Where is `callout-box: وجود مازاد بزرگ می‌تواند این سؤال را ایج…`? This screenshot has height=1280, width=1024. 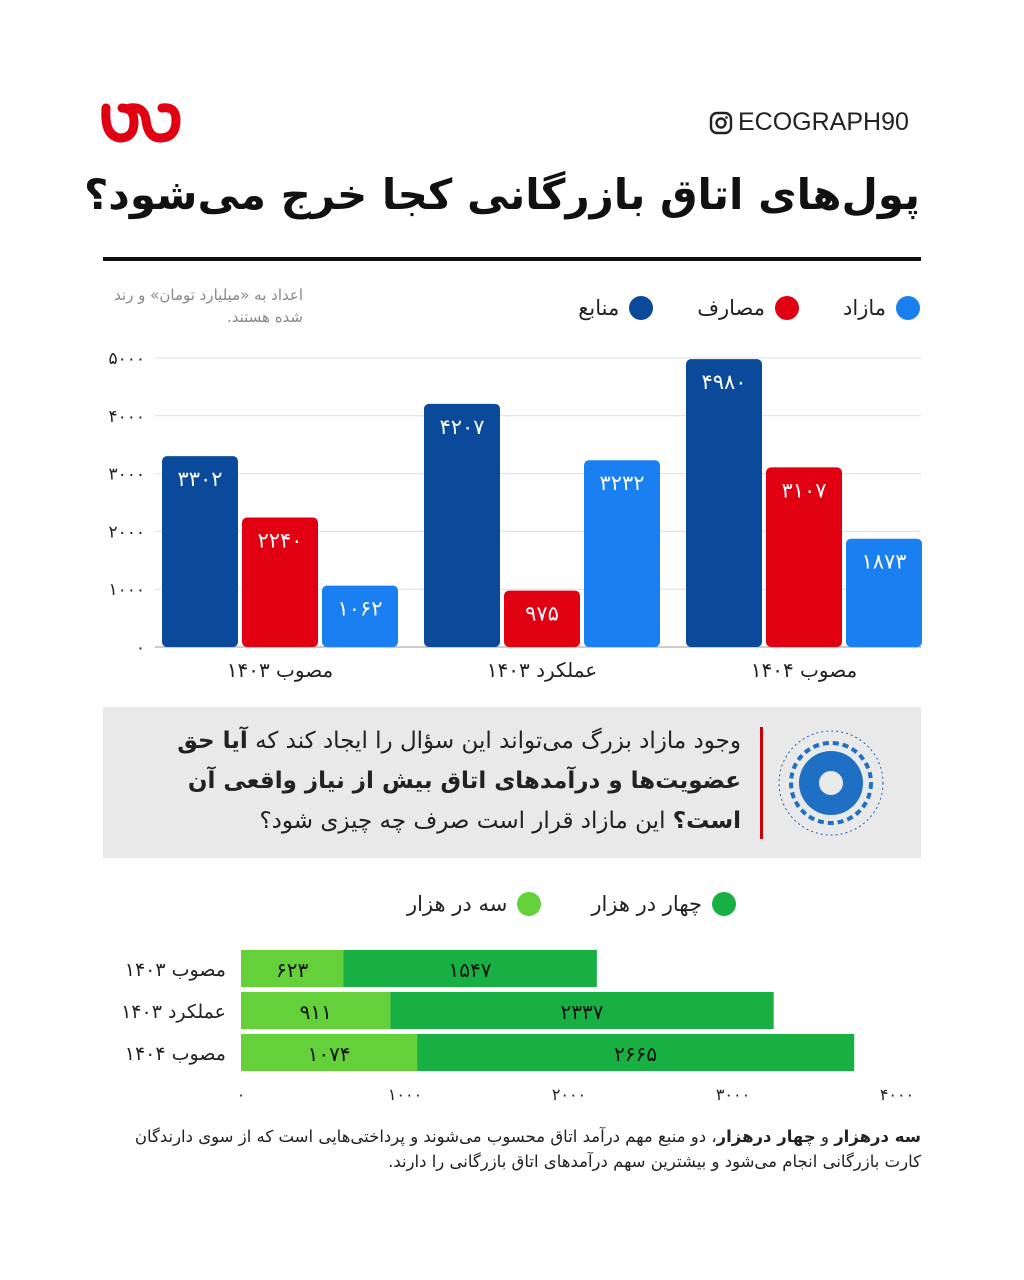 callout-box: وجود مازاد بزرگ می‌تواند این سؤال را ایج… is located at coordinates (512, 782).